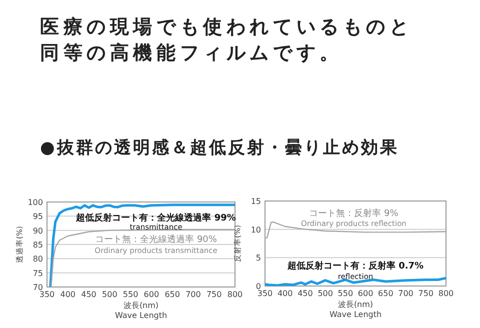 Image resolution: width=480 pixels, height=328 pixels. Describe the element at coordinates (255, 229) in the screenshot. I see `y-tick-label: 10` at that location.